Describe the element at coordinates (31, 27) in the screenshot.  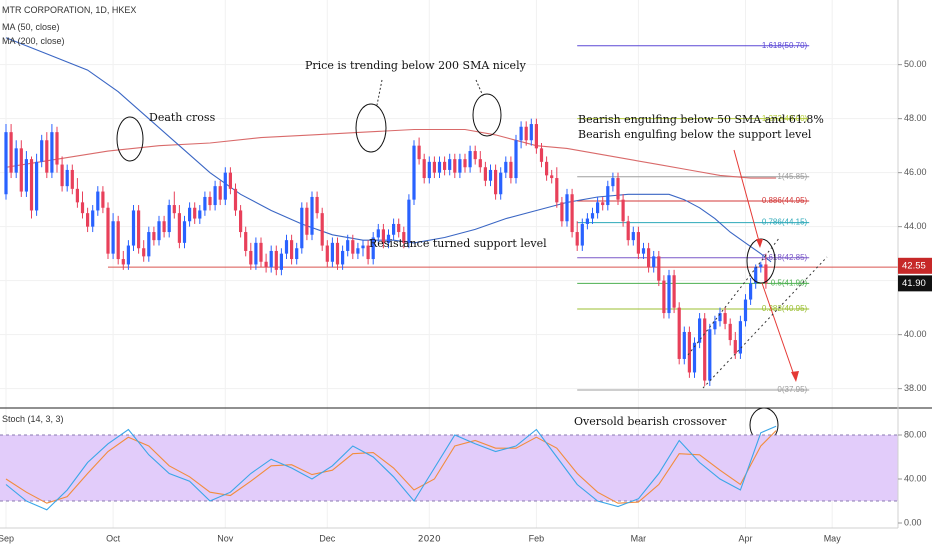
I see `ma50-legend: MA (50, close)` at that location.